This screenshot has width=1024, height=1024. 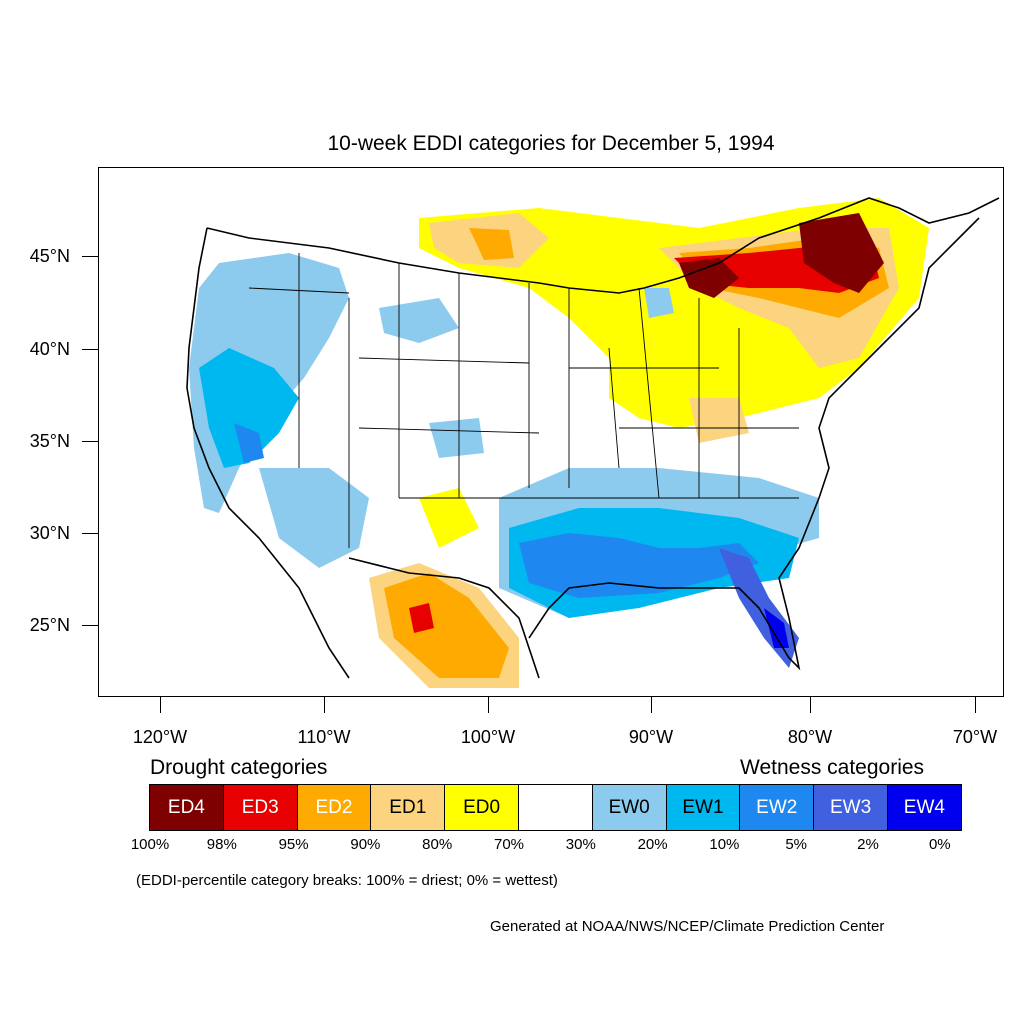 What do you see at coordinates (334, 807) in the screenshot?
I see `legend-box-ed2: ED2` at bounding box center [334, 807].